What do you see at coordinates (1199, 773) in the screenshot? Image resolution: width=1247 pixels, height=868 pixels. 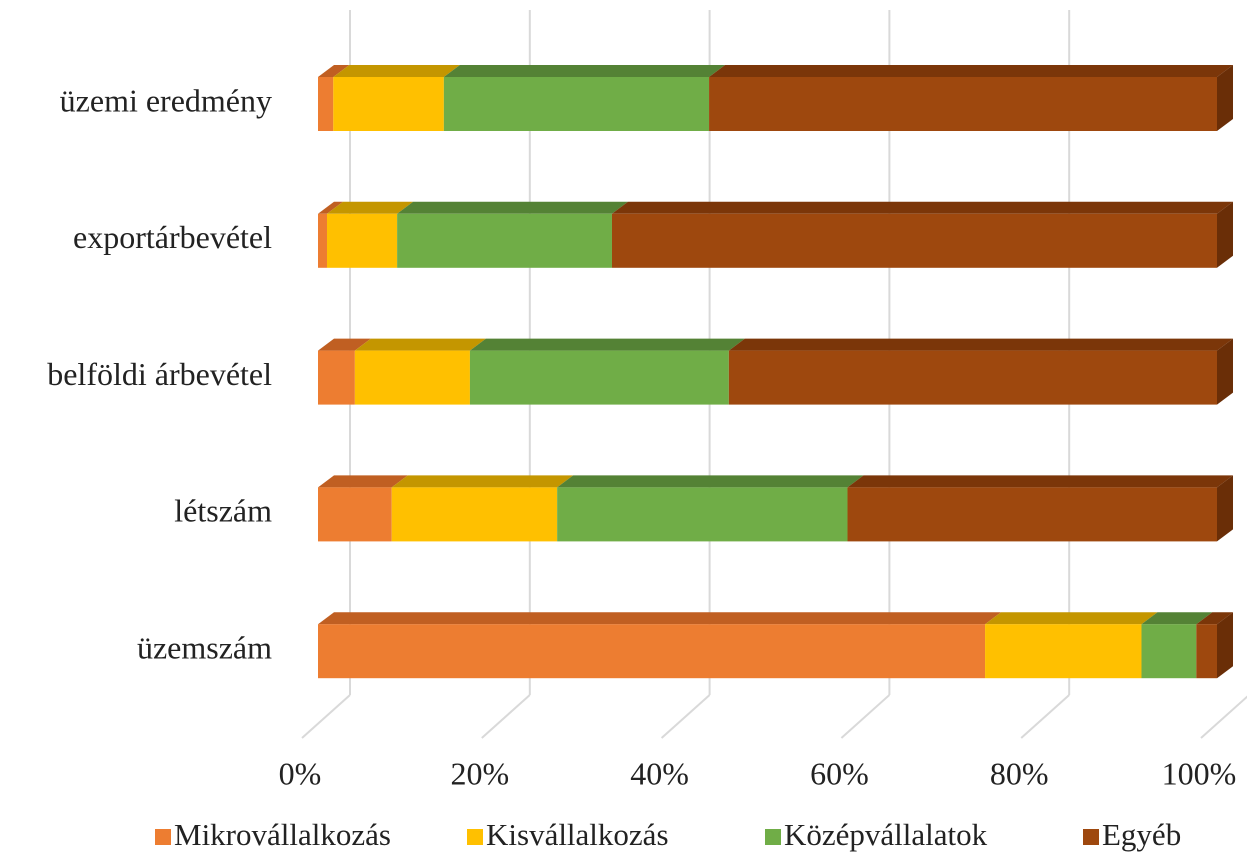 I see `x-tick-label: 100%` at bounding box center [1199, 773].